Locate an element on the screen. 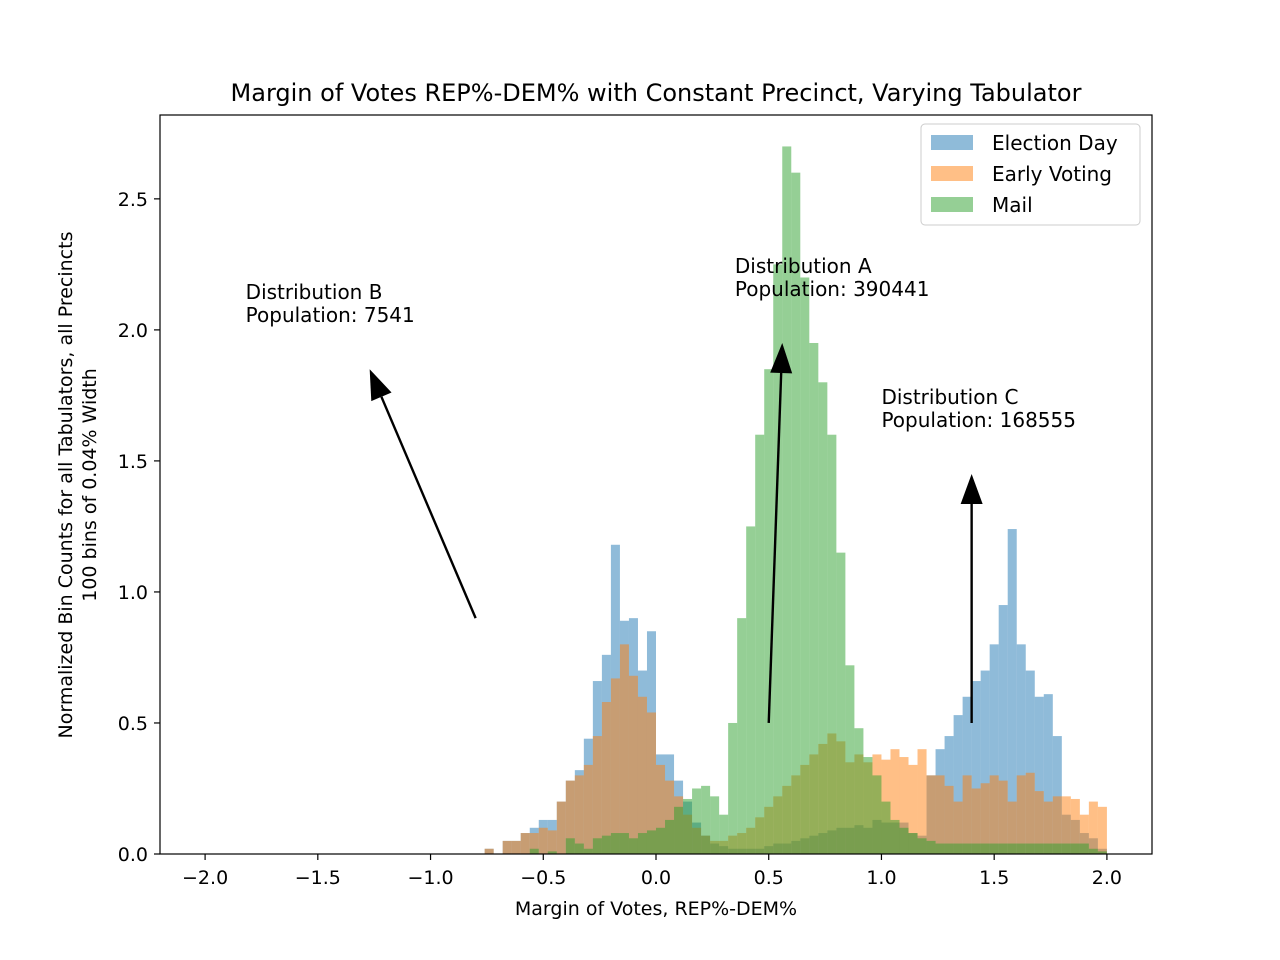 The height and width of the screenshot is (960, 1280). x-tick-label: 1.0 is located at coordinates (881, 878).